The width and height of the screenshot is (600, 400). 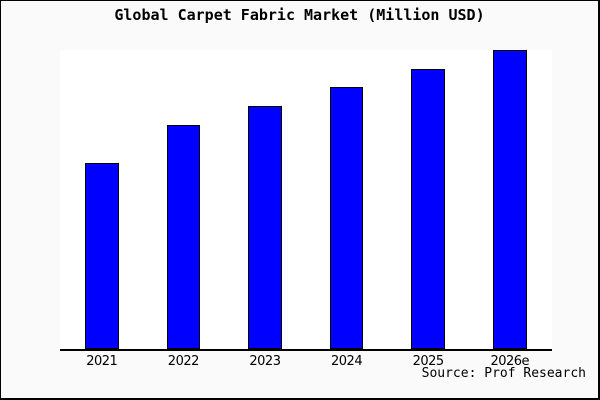 I want to click on bar-2022, so click(x=183, y=236).